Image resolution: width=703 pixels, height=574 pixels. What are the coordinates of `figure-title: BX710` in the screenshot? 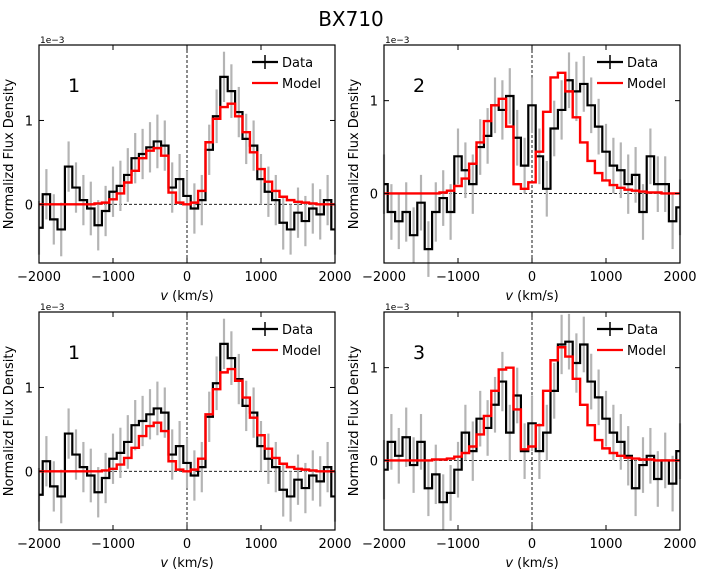 It's located at (351, 19).